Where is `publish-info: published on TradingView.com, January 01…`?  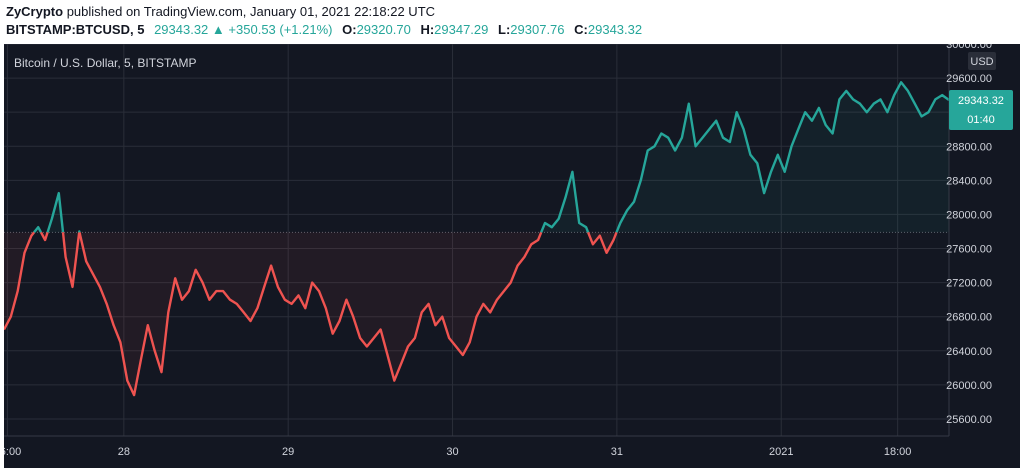
publish-info: published on TradingView.com, January 01… is located at coordinates (251, 11).